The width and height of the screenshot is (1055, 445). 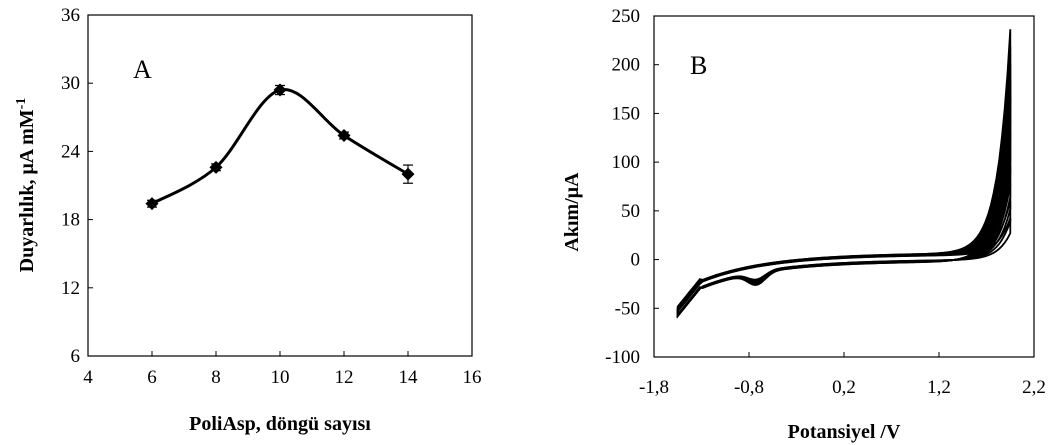 What do you see at coordinates (636, 260) in the screenshot?
I see `chart-b-y-tick-label: 0` at bounding box center [636, 260].